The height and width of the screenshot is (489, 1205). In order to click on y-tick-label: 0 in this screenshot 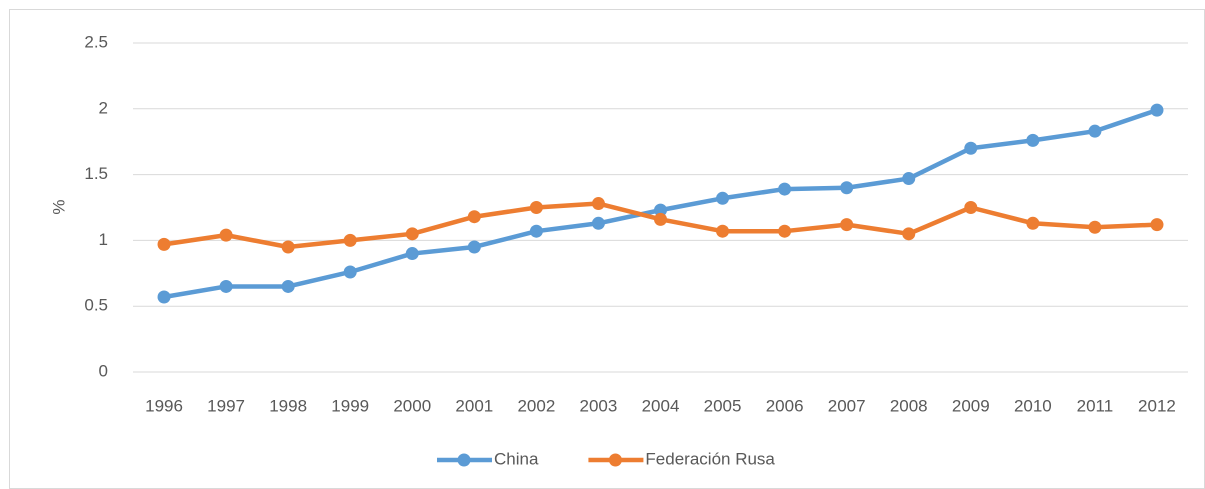, I will do `click(103, 370)`.